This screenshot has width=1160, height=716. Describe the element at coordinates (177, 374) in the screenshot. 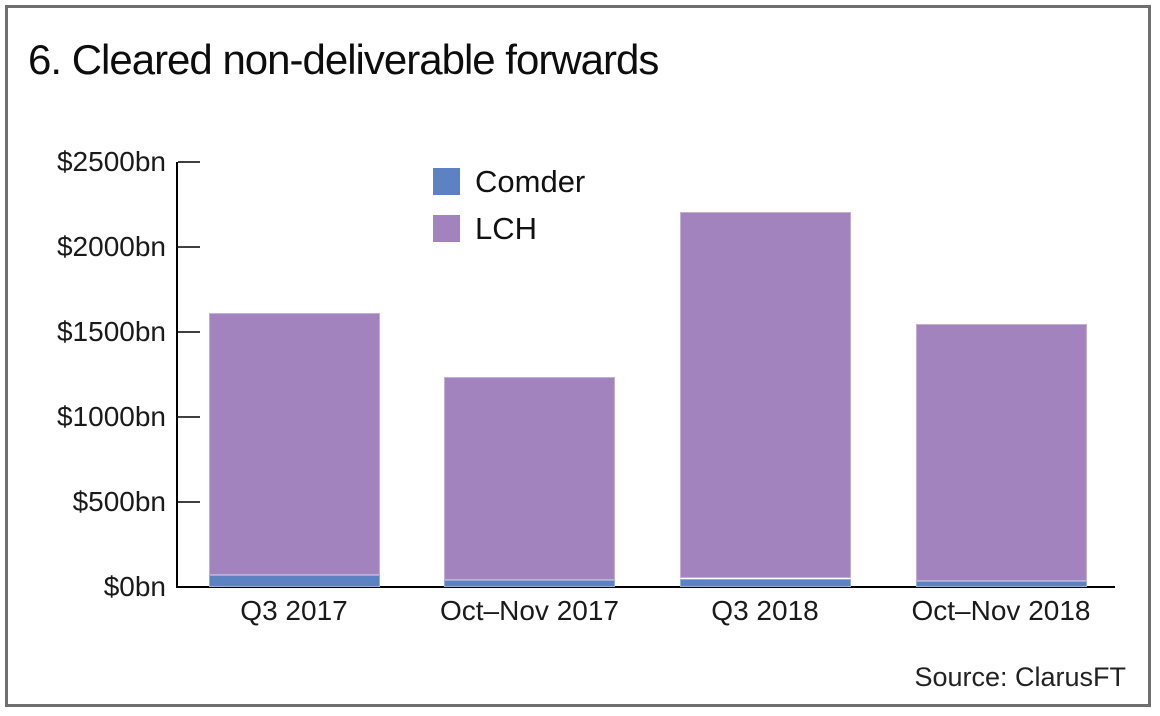

I see `y-axis-line` at that location.